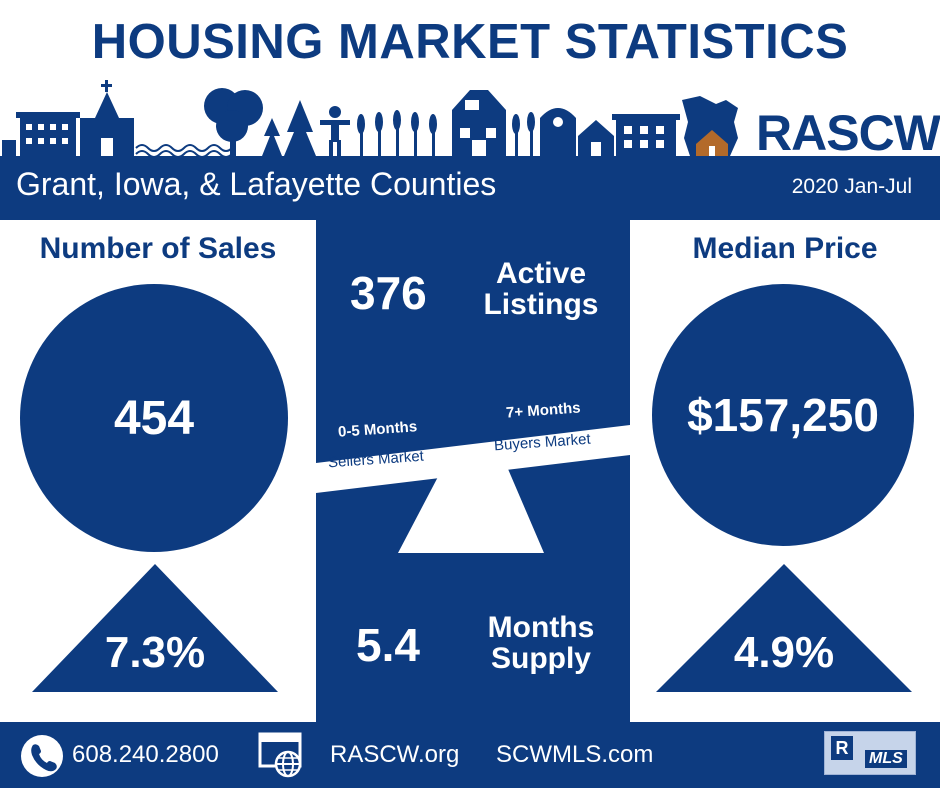  I want to click on months-supply-value: 5.4, so click(388, 645).